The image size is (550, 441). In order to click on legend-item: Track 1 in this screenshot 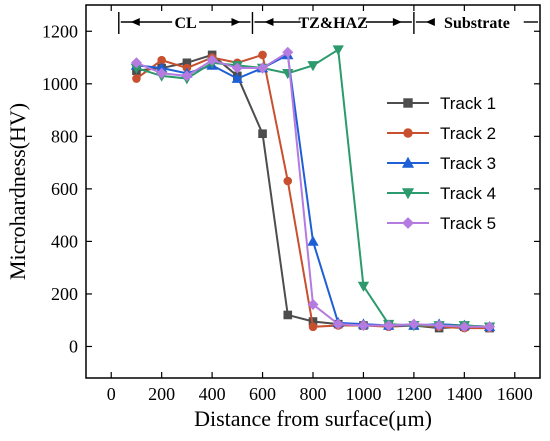, I will do `click(441, 103)`.